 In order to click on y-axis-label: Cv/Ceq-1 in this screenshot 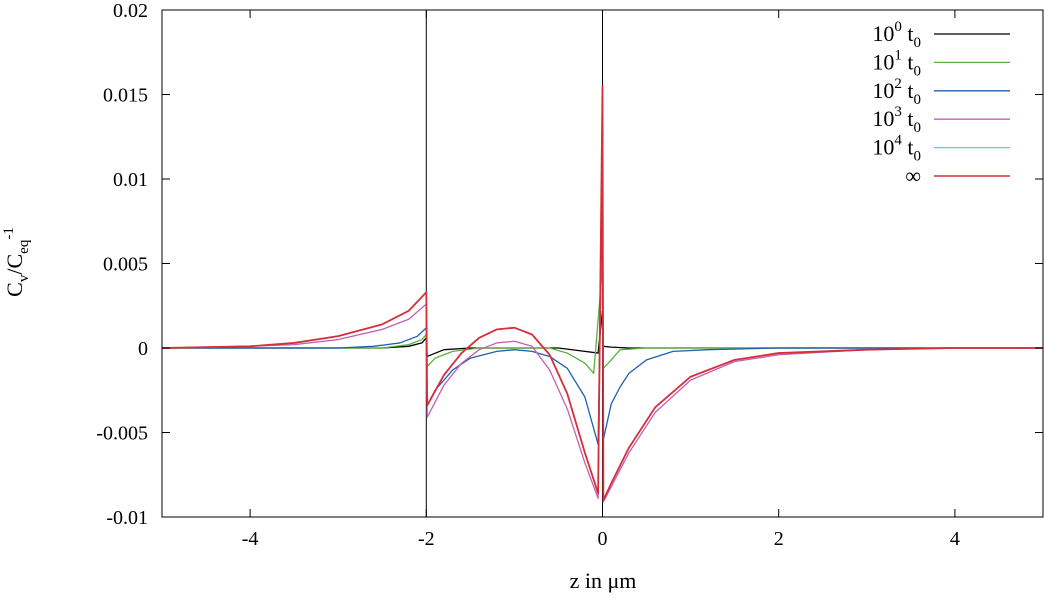, I will do `click(16, 262)`.